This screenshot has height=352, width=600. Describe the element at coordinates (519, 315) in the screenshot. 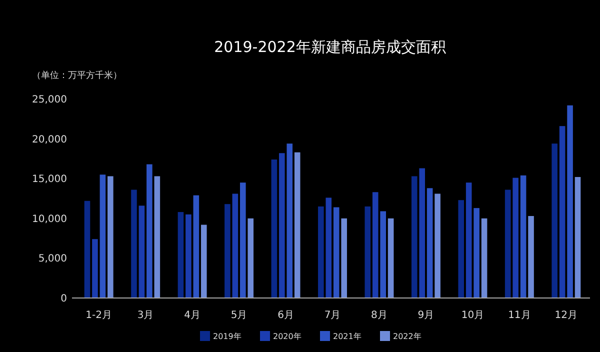

I see `x-tick-label: 11月` at that location.